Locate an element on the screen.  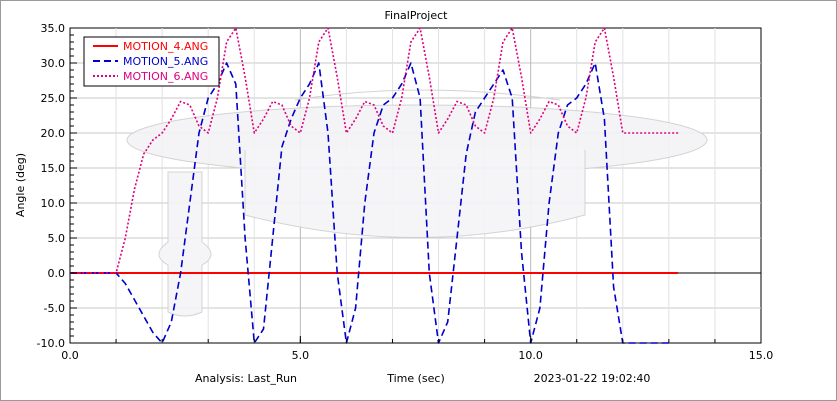
y-tick-label: 30.0 is located at coordinates (53, 63).